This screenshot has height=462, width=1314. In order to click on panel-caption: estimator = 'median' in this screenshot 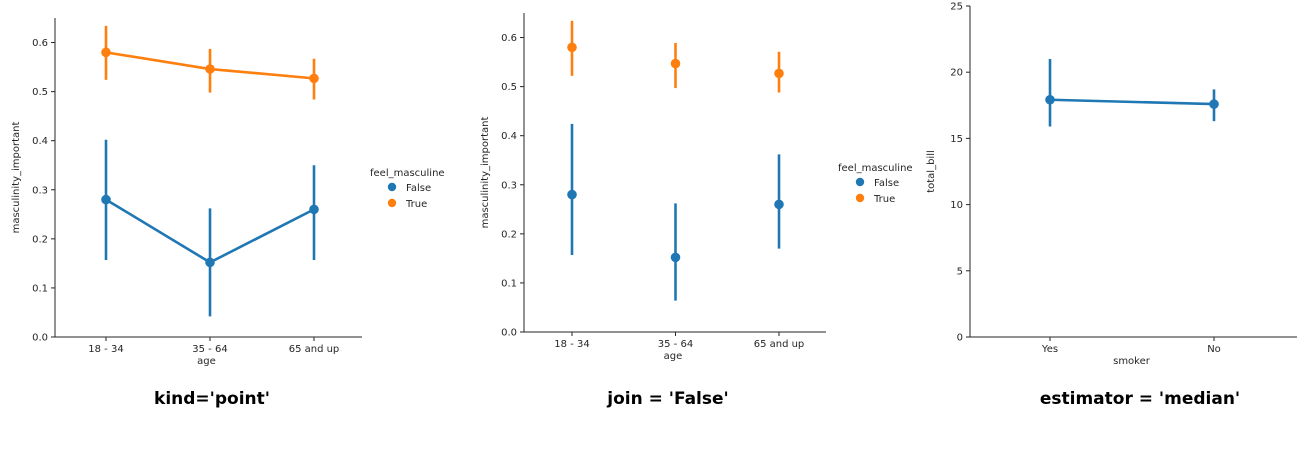, I will do `click(1140, 399)`.